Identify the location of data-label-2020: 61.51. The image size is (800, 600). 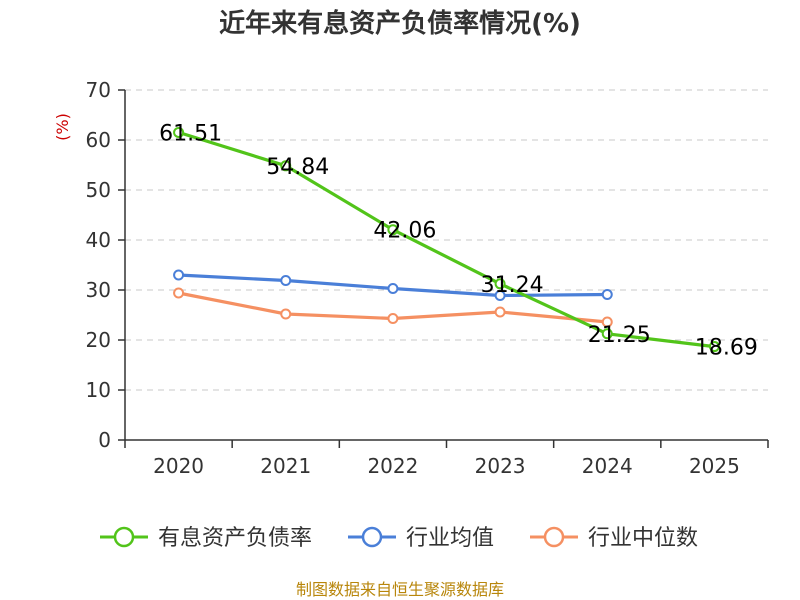
(190, 133).